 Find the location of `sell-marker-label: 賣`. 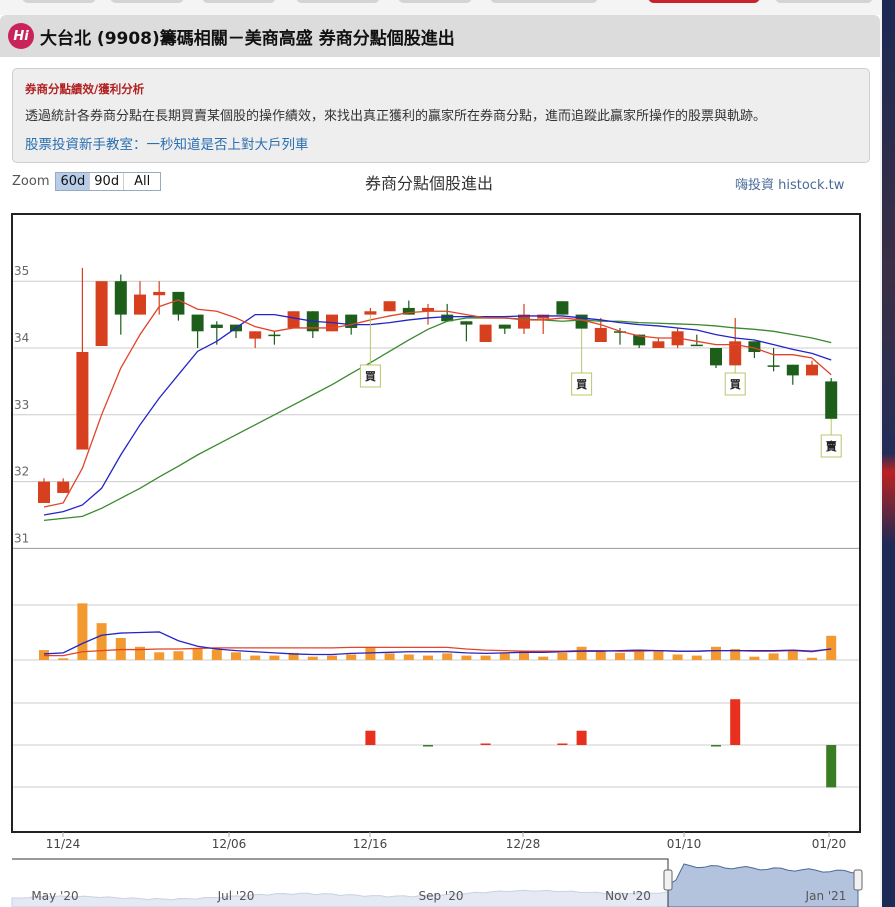

sell-marker-label: 賣 is located at coordinates (831, 446).